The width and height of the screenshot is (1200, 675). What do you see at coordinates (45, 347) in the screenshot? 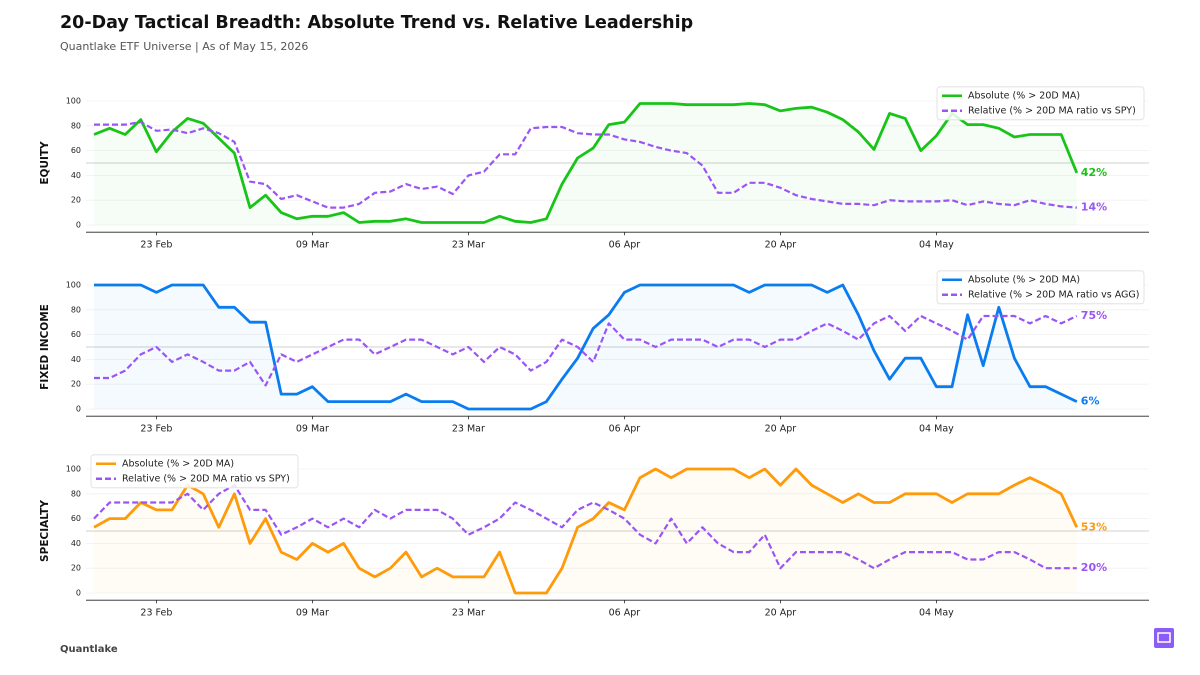
I see `y-axis-label: FIXED INCOME` at bounding box center [45, 347].